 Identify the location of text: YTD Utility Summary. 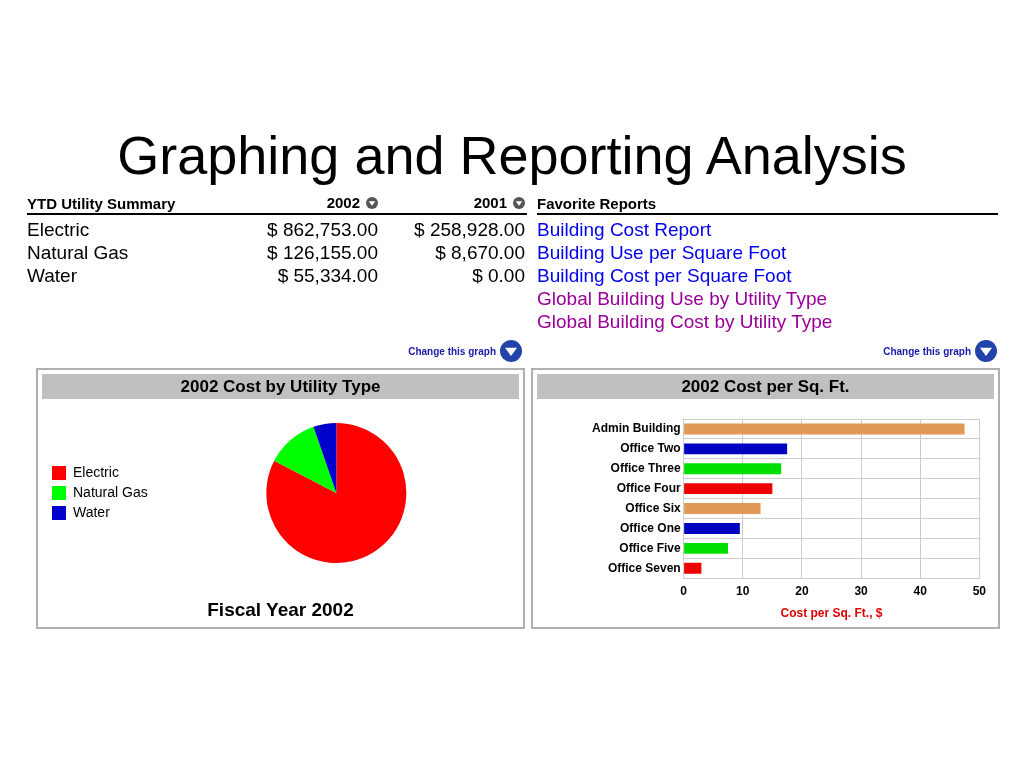
(101, 203).